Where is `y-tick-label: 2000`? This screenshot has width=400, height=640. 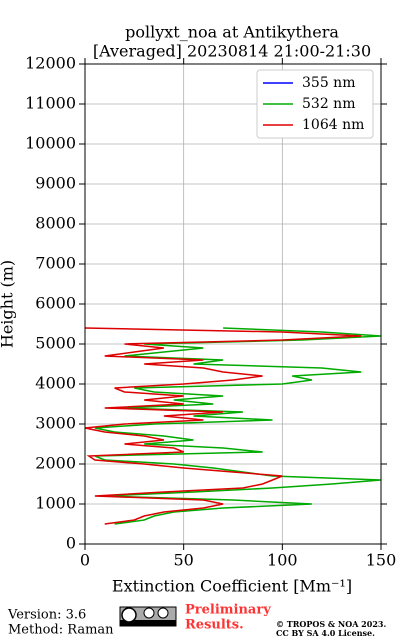 y-tick-label: 2000 is located at coordinates (55, 463).